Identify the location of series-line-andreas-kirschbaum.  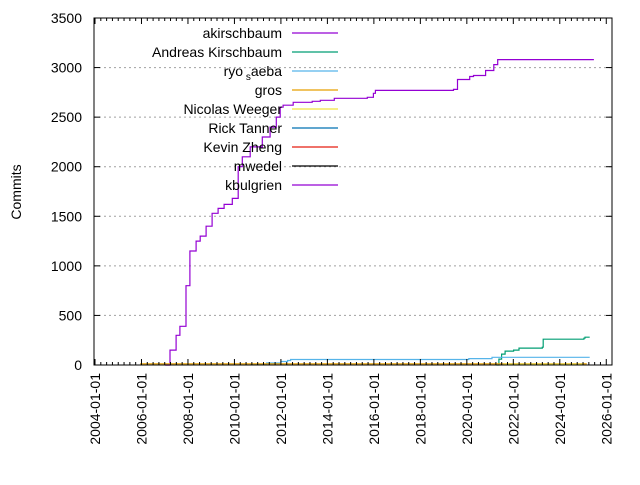
(543, 351).